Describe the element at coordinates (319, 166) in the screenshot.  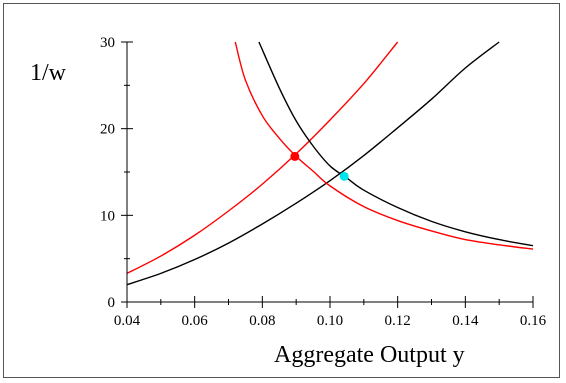
I see `equilibrium-points` at that location.